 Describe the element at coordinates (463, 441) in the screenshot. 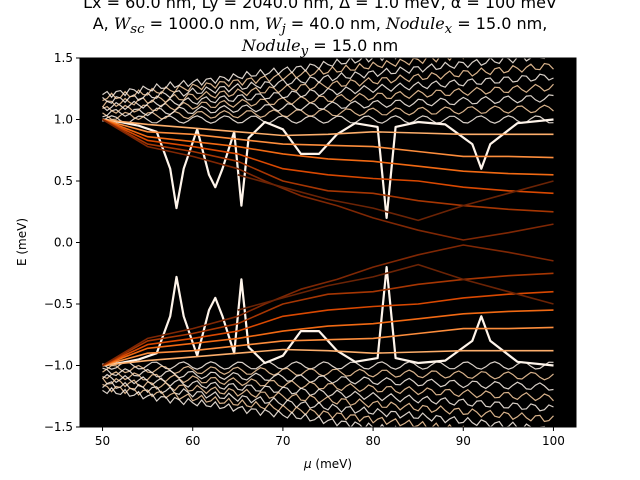

I see `x-tick-label: 90` at that location.